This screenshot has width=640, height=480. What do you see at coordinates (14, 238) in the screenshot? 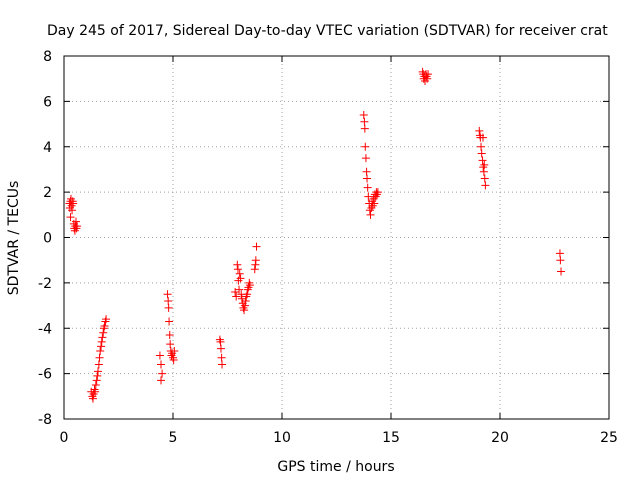
I see `y-axis-label: SDTVAR / TECUs` at bounding box center [14, 238].